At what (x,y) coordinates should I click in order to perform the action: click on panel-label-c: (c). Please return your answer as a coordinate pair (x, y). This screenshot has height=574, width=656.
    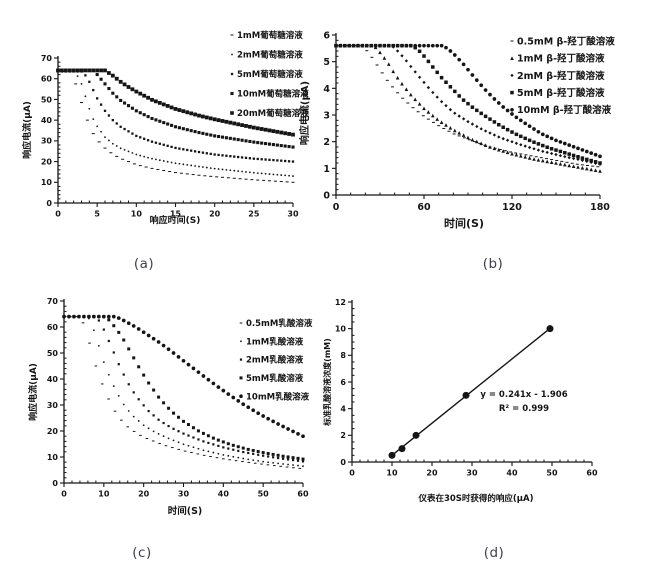
    Looking at the image, I should click on (142, 553).